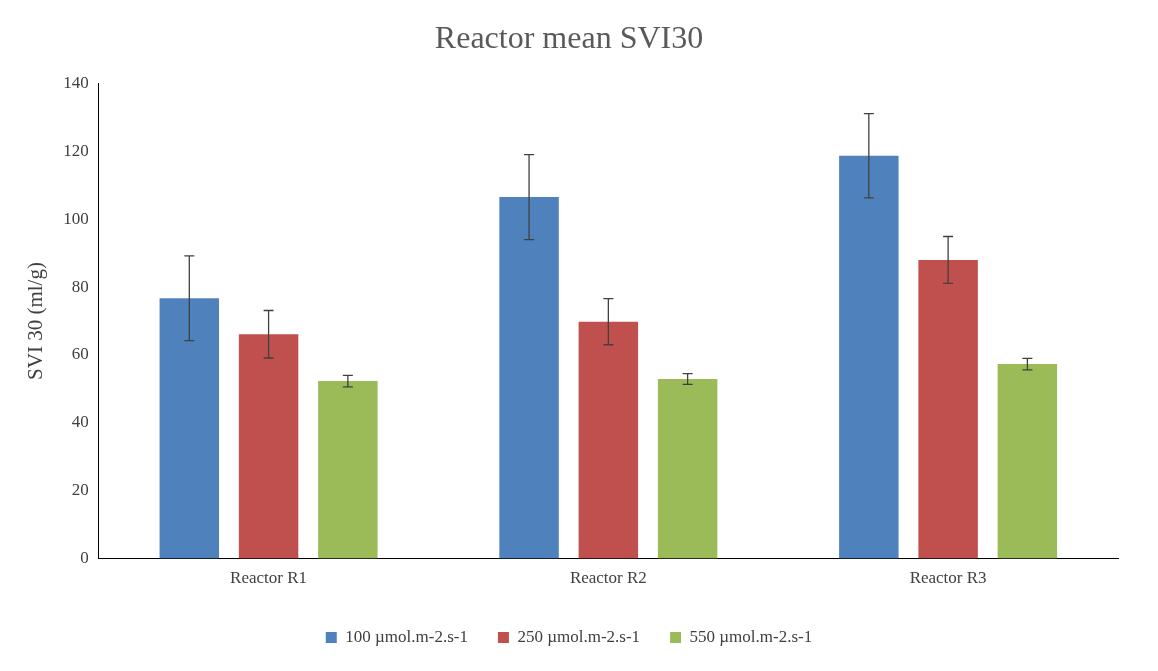 This screenshot has width=1158, height=671. What do you see at coordinates (569, 36) in the screenshot?
I see `chart-title: Reactor mean SVI30` at bounding box center [569, 36].